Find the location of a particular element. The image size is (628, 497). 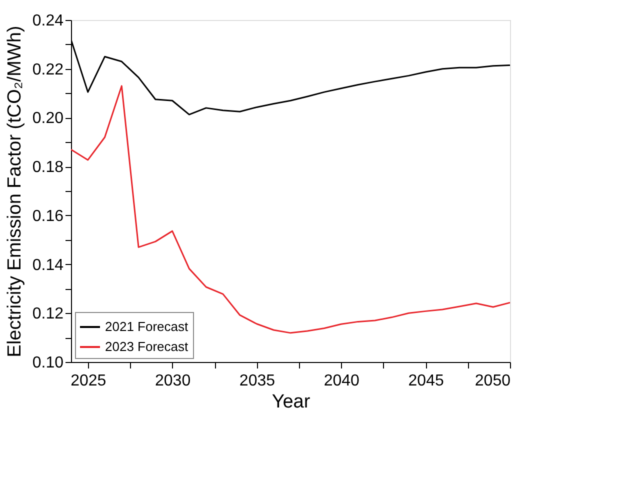

y-tick-label: 0.14 is located at coordinates (48, 265).